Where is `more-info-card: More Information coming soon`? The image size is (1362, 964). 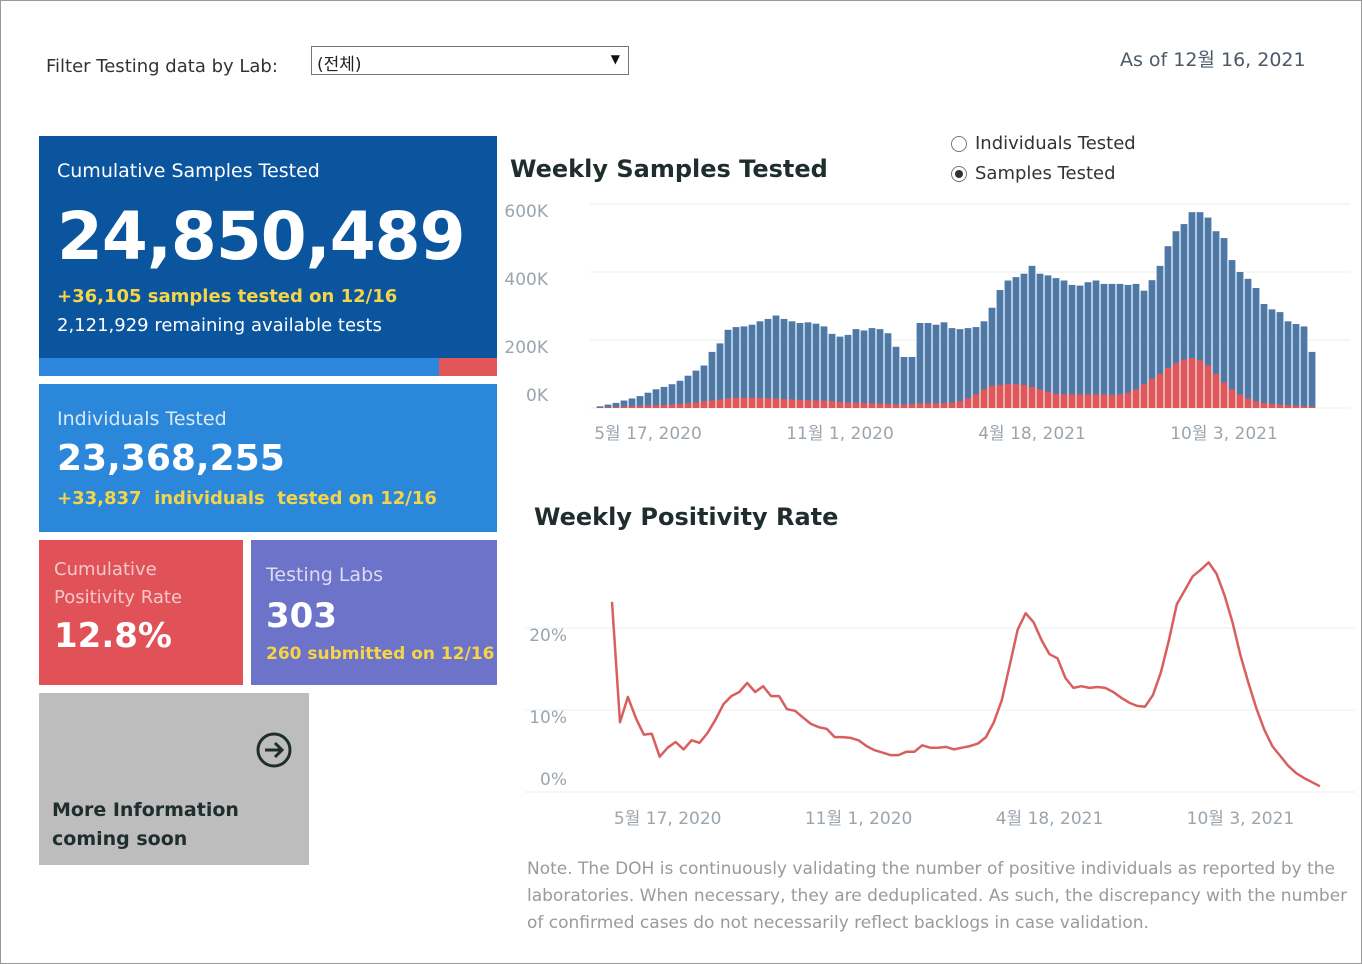
more-info-card: More Information coming soon is located at coordinates (174, 779).